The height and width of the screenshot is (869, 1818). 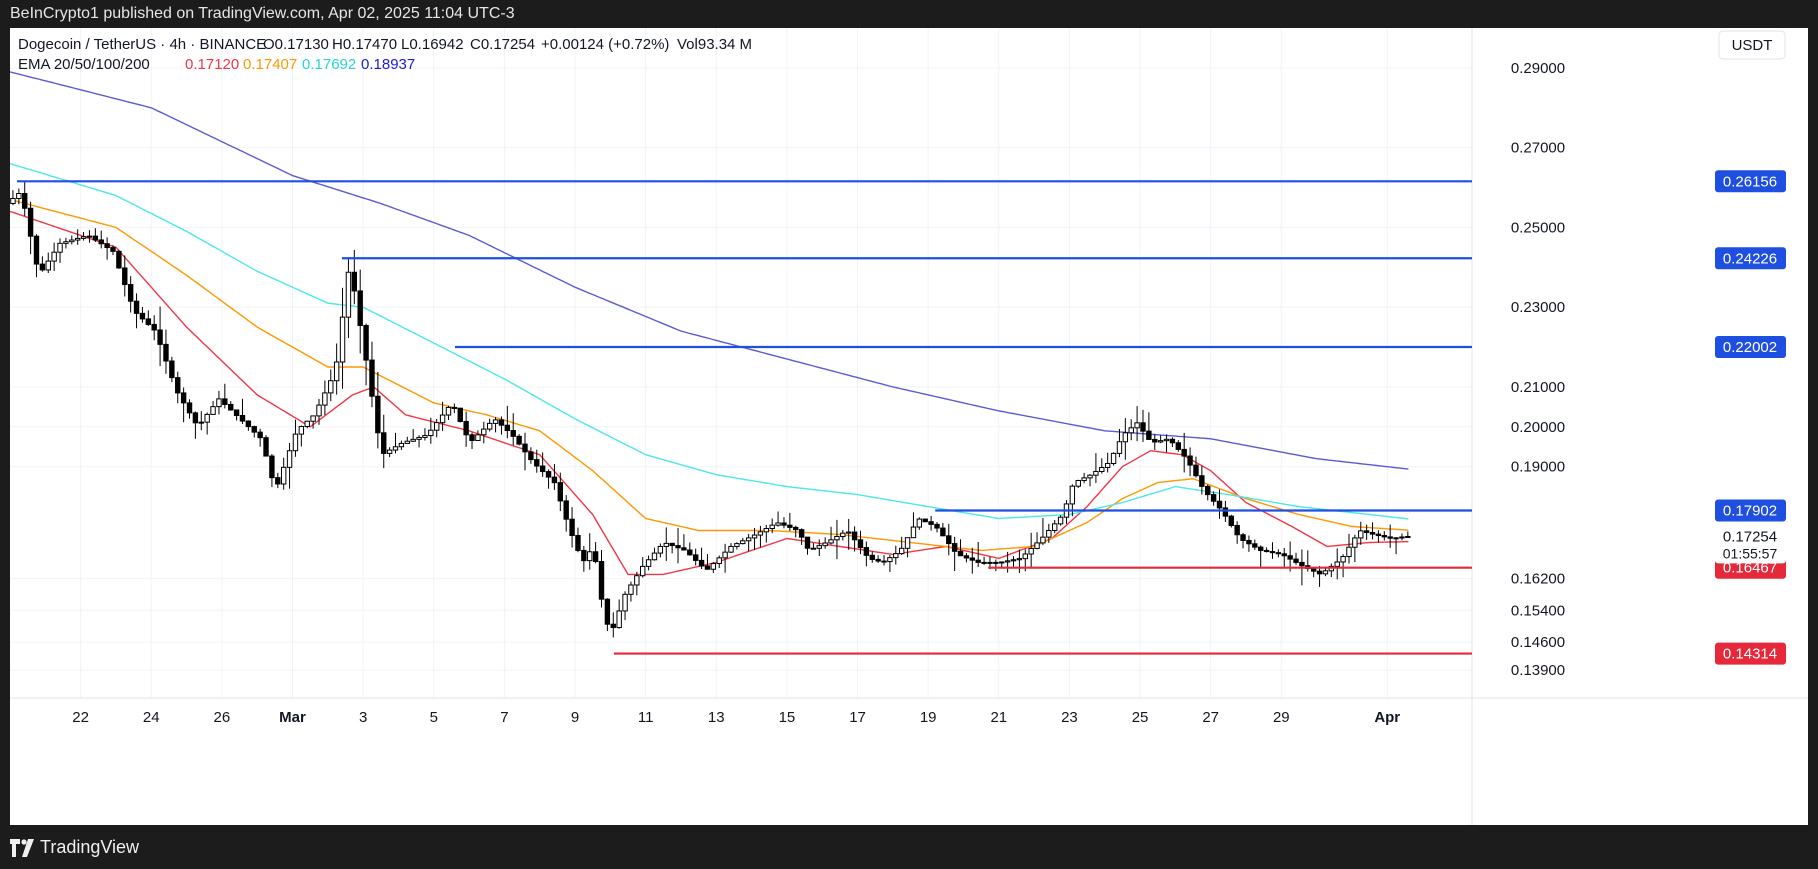 I want to click on price-label-0.26156: 0.26156, so click(x=1750, y=181).